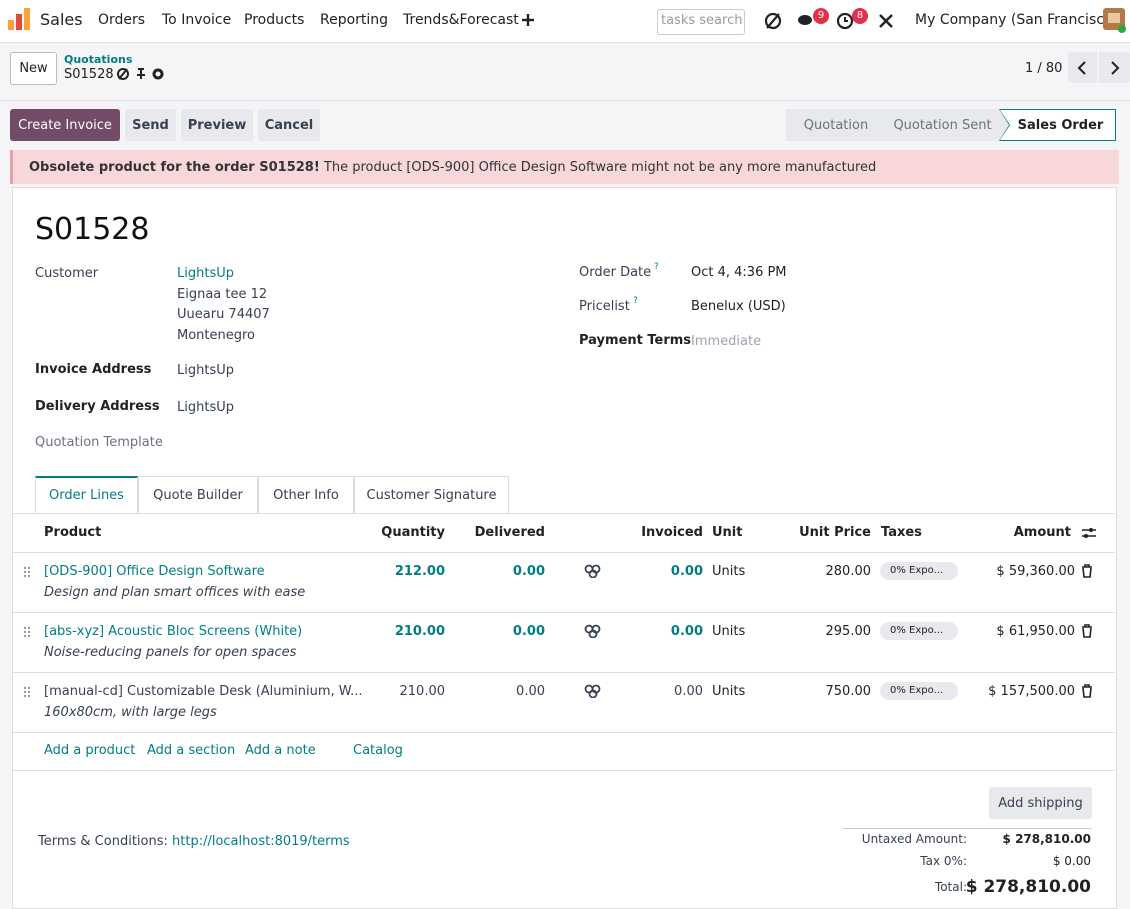  What do you see at coordinates (886, 21) in the screenshot?
I see `debug-icon` at bounding box center [886, 21].